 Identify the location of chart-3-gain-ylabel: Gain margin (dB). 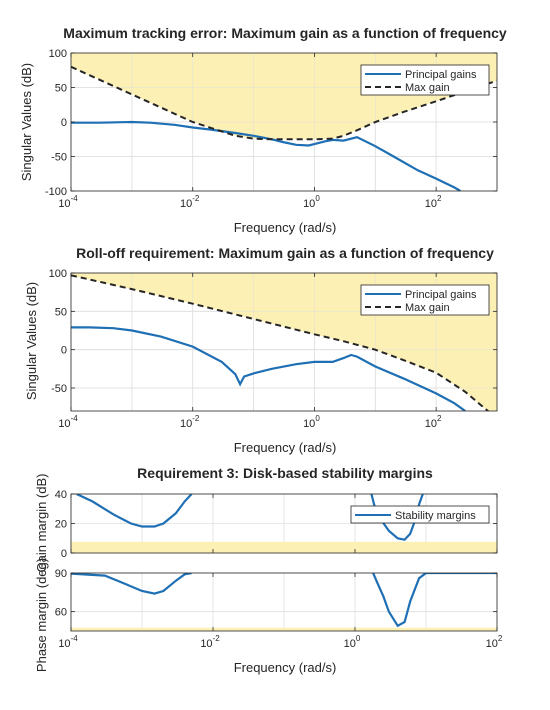
(41, 523).